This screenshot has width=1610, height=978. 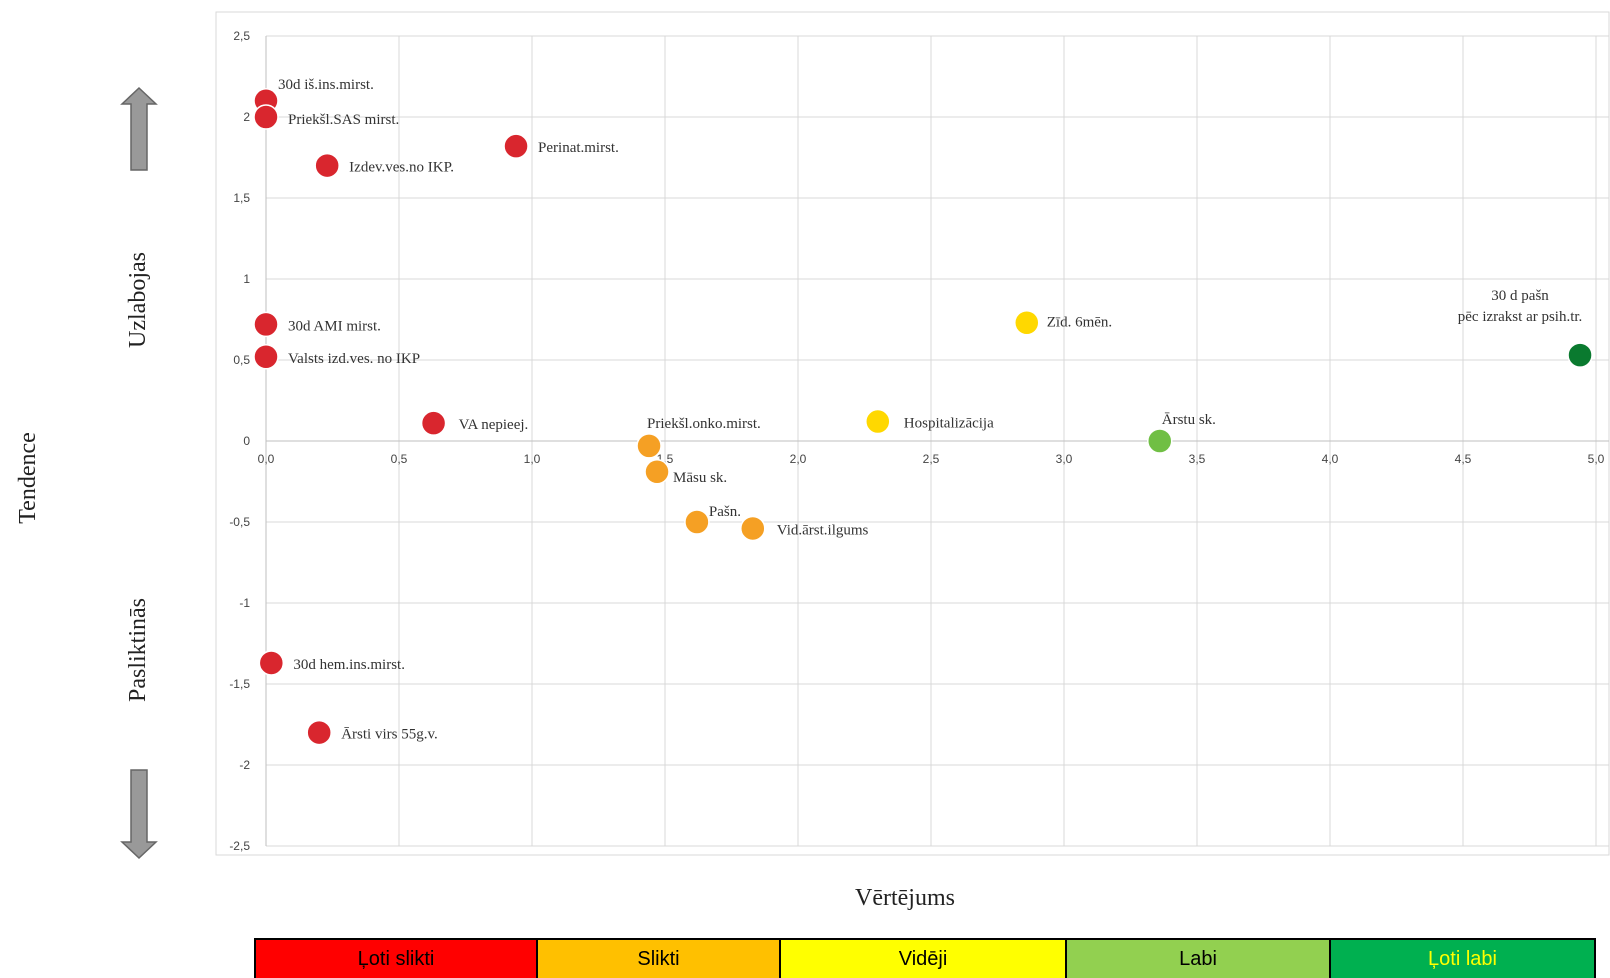 What do you see at coordinates (389, 735) in the screenshot?
I see `point-label: Ārsti virs 55g.v.` at bounding box center [389, 735].